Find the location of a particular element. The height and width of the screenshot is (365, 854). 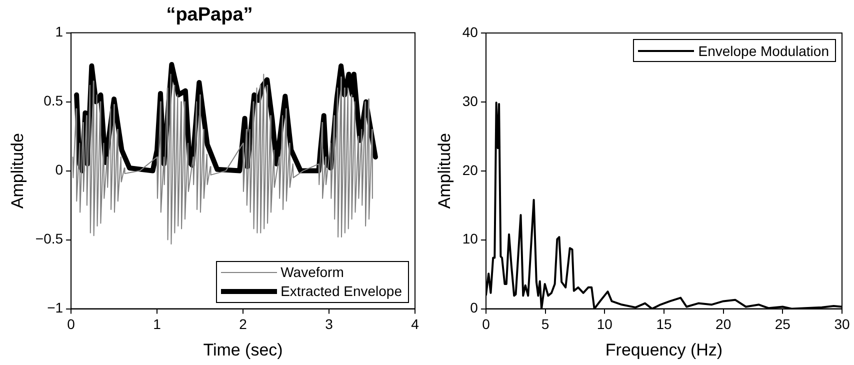

x-tick-label: 2 is located at coordinates (243, 324).